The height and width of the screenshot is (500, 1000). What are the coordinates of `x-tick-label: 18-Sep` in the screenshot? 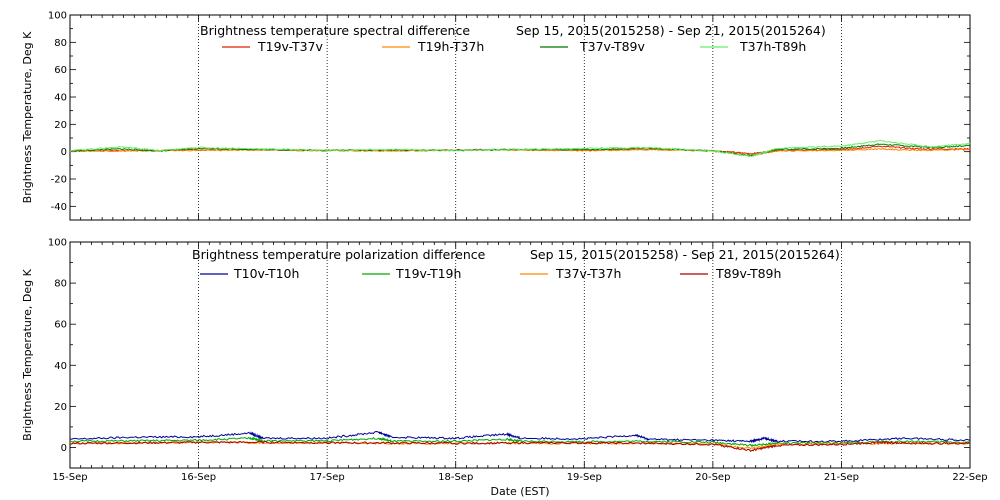 It's located at (455, 477).